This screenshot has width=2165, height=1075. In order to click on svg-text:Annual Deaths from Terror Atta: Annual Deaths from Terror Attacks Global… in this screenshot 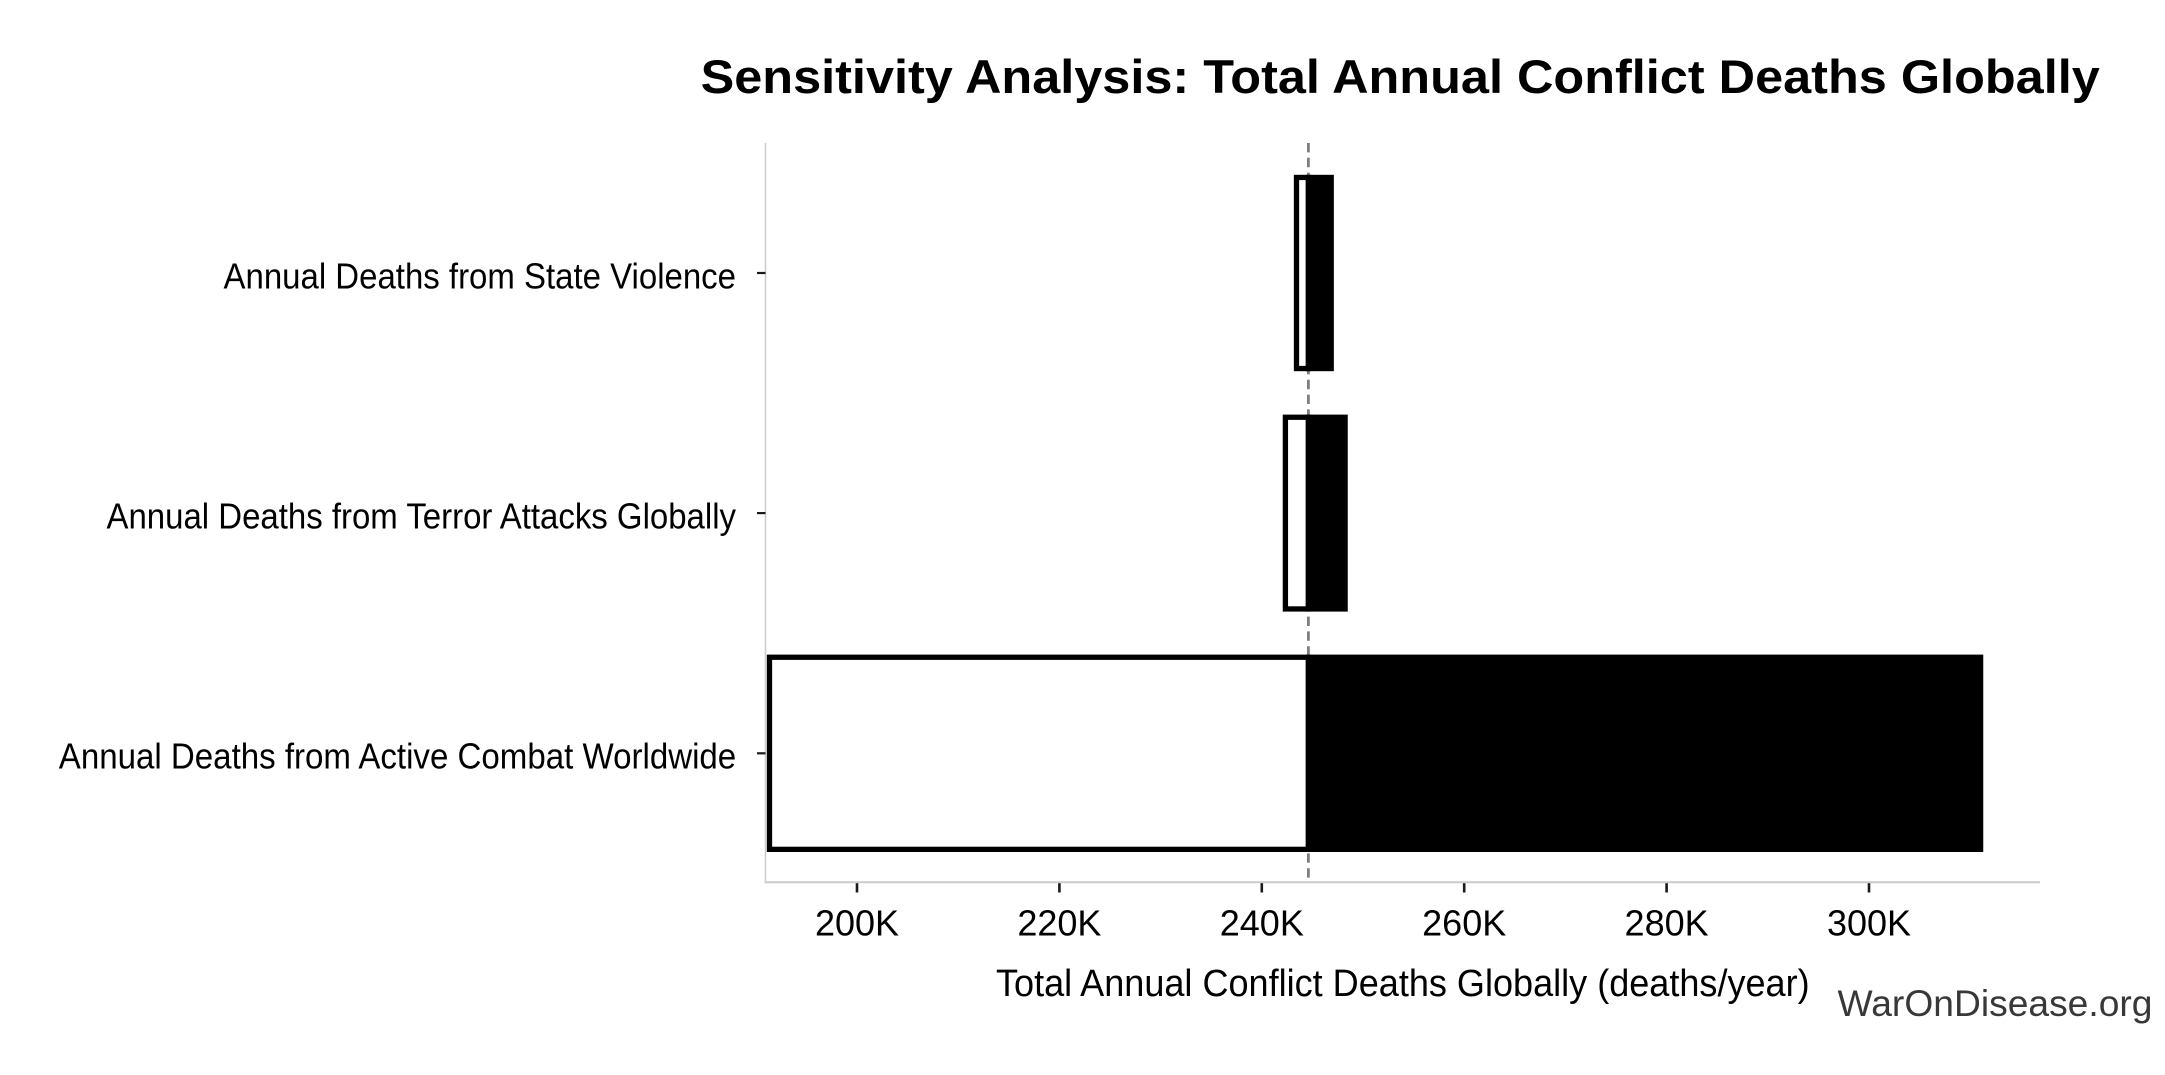, I will do `click(422, 516)`.